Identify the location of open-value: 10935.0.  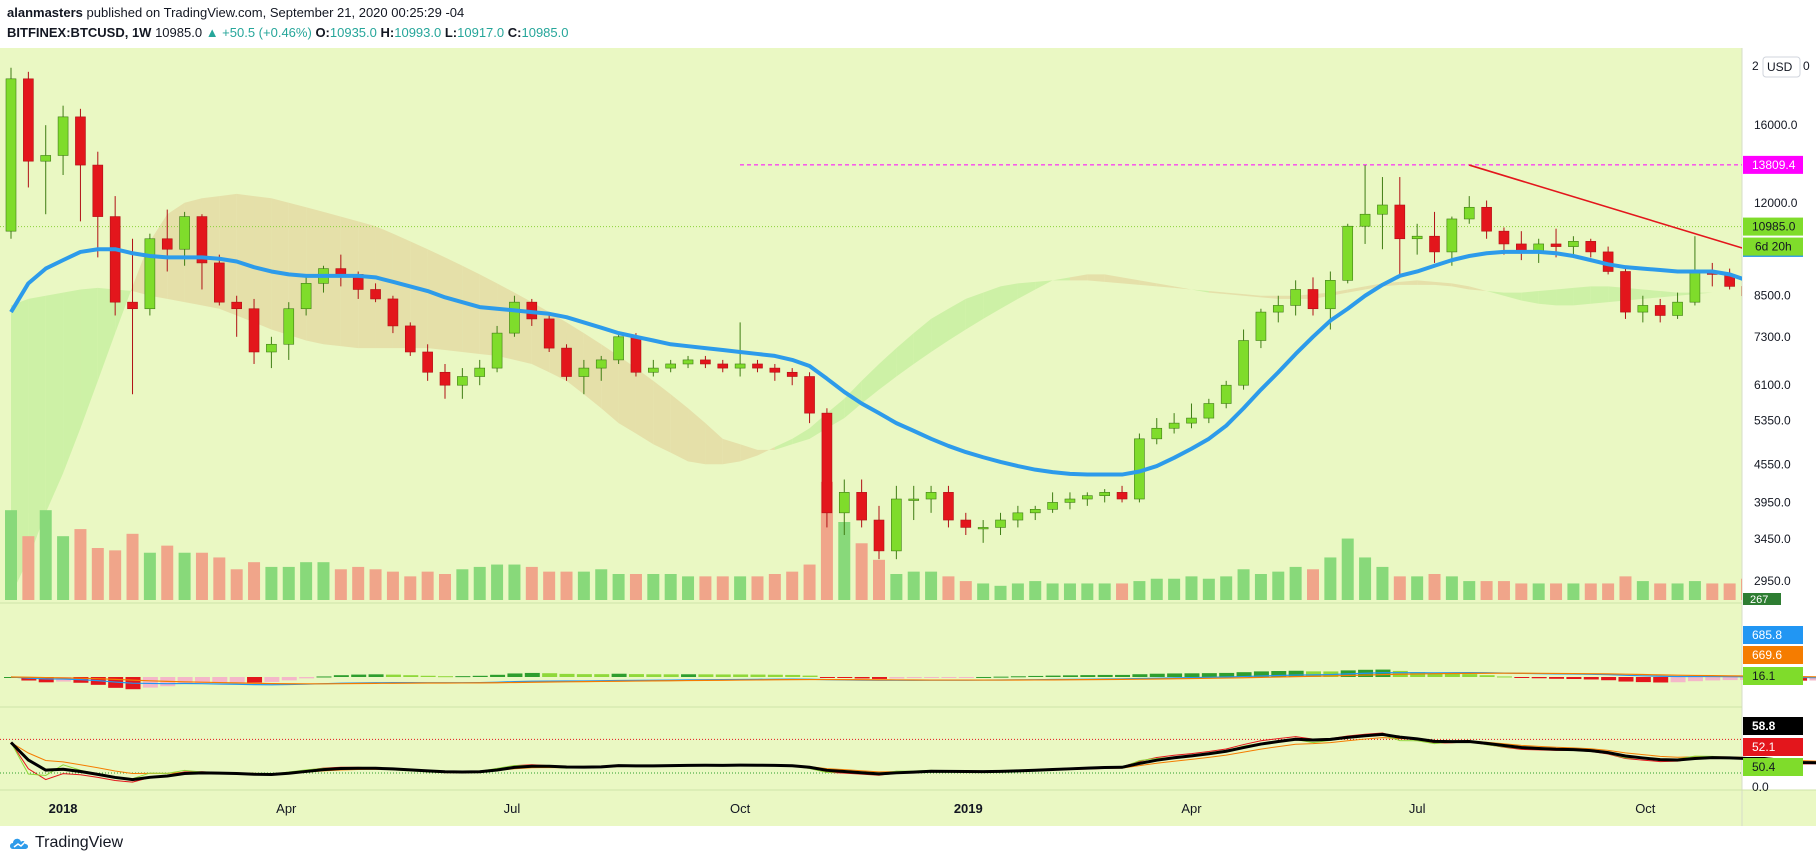
(353, 32).